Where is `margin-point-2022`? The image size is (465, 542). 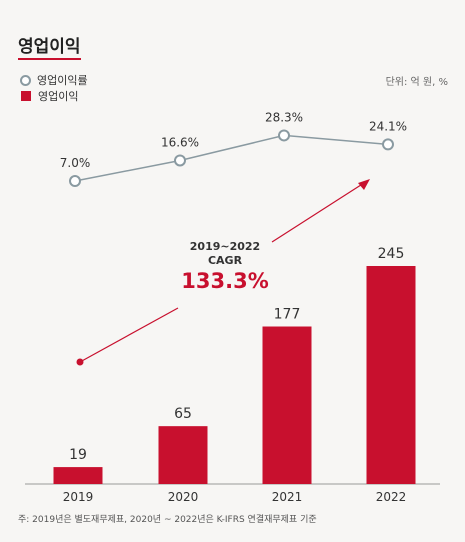 margin-point-2022 is located at coordinates (388, 144).